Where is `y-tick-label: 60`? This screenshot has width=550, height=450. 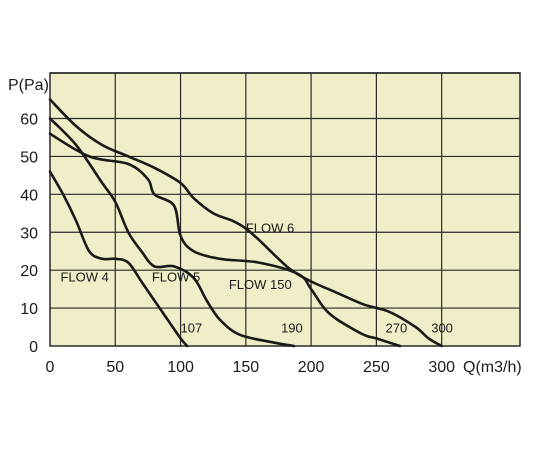 y-tick-label: 60 is located at coordinates (29, 120).